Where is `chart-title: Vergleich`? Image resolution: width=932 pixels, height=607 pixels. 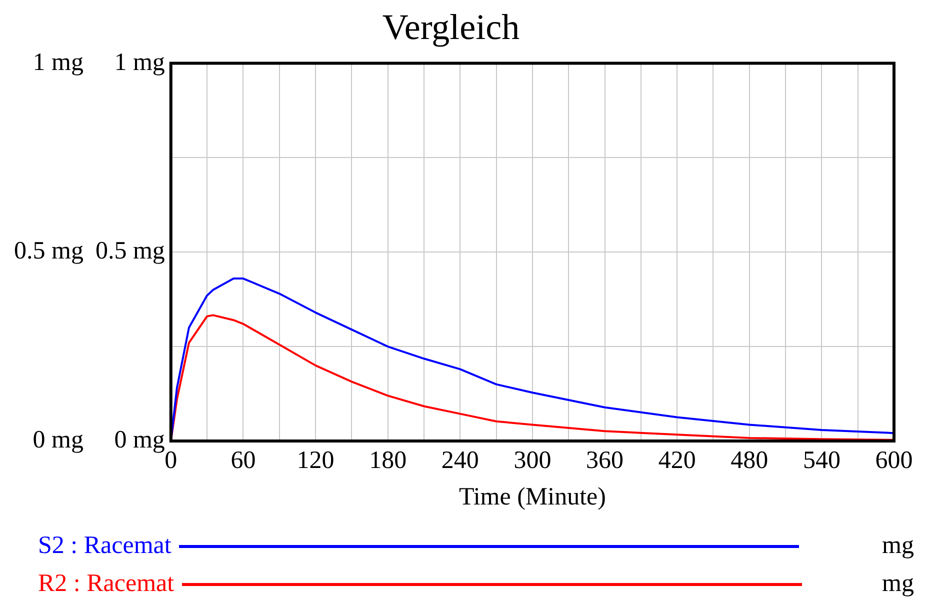
chart-title: Vergleich is located at coordinates (451, 27).